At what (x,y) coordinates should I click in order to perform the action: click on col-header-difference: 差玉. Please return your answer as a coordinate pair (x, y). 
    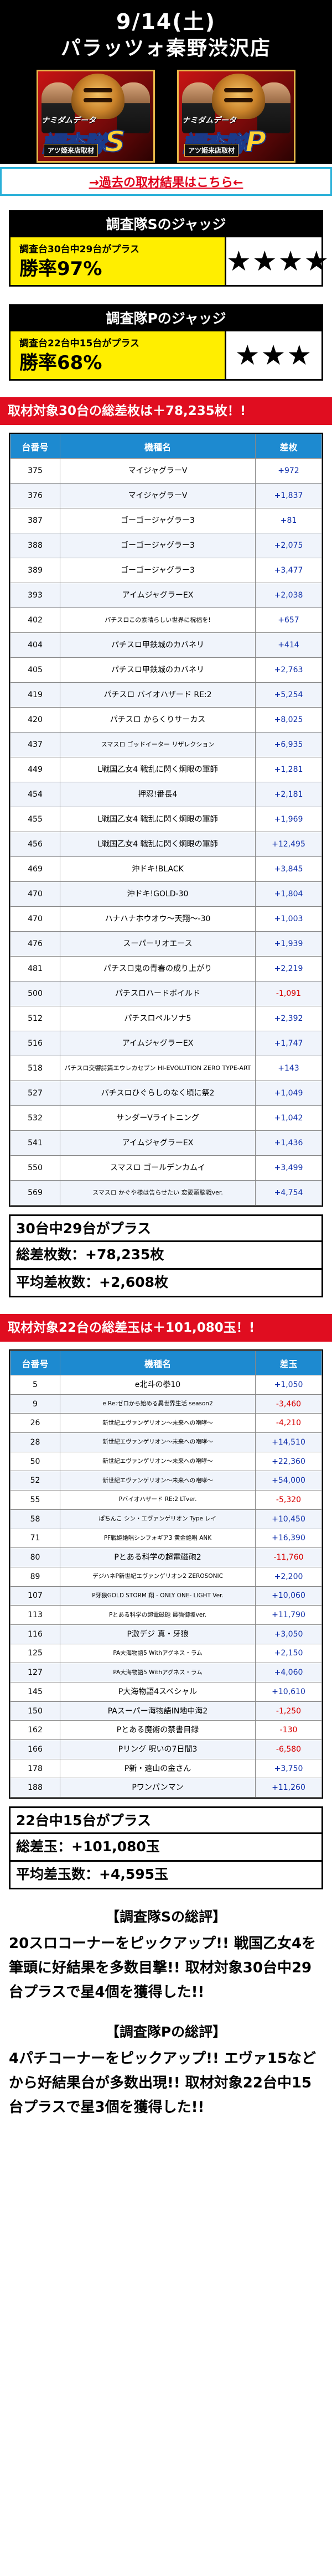
    Looking at the image, I should click on (289, 1363).